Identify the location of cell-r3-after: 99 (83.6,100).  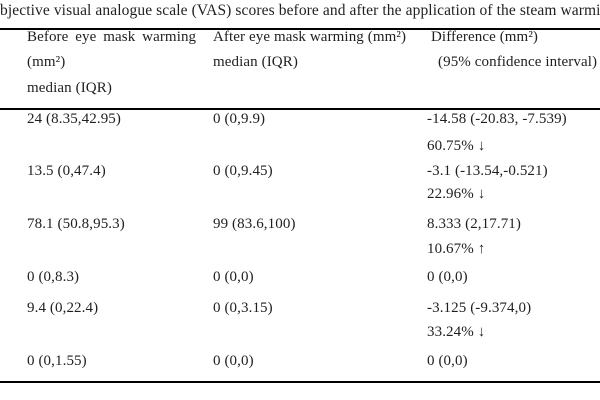
(254, 224).